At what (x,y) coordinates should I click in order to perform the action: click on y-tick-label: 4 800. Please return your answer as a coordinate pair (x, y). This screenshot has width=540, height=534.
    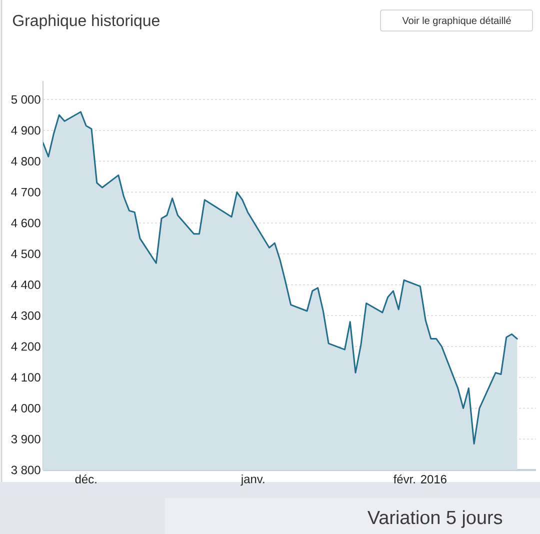
    Looking at the image, I should click on (25, 161).